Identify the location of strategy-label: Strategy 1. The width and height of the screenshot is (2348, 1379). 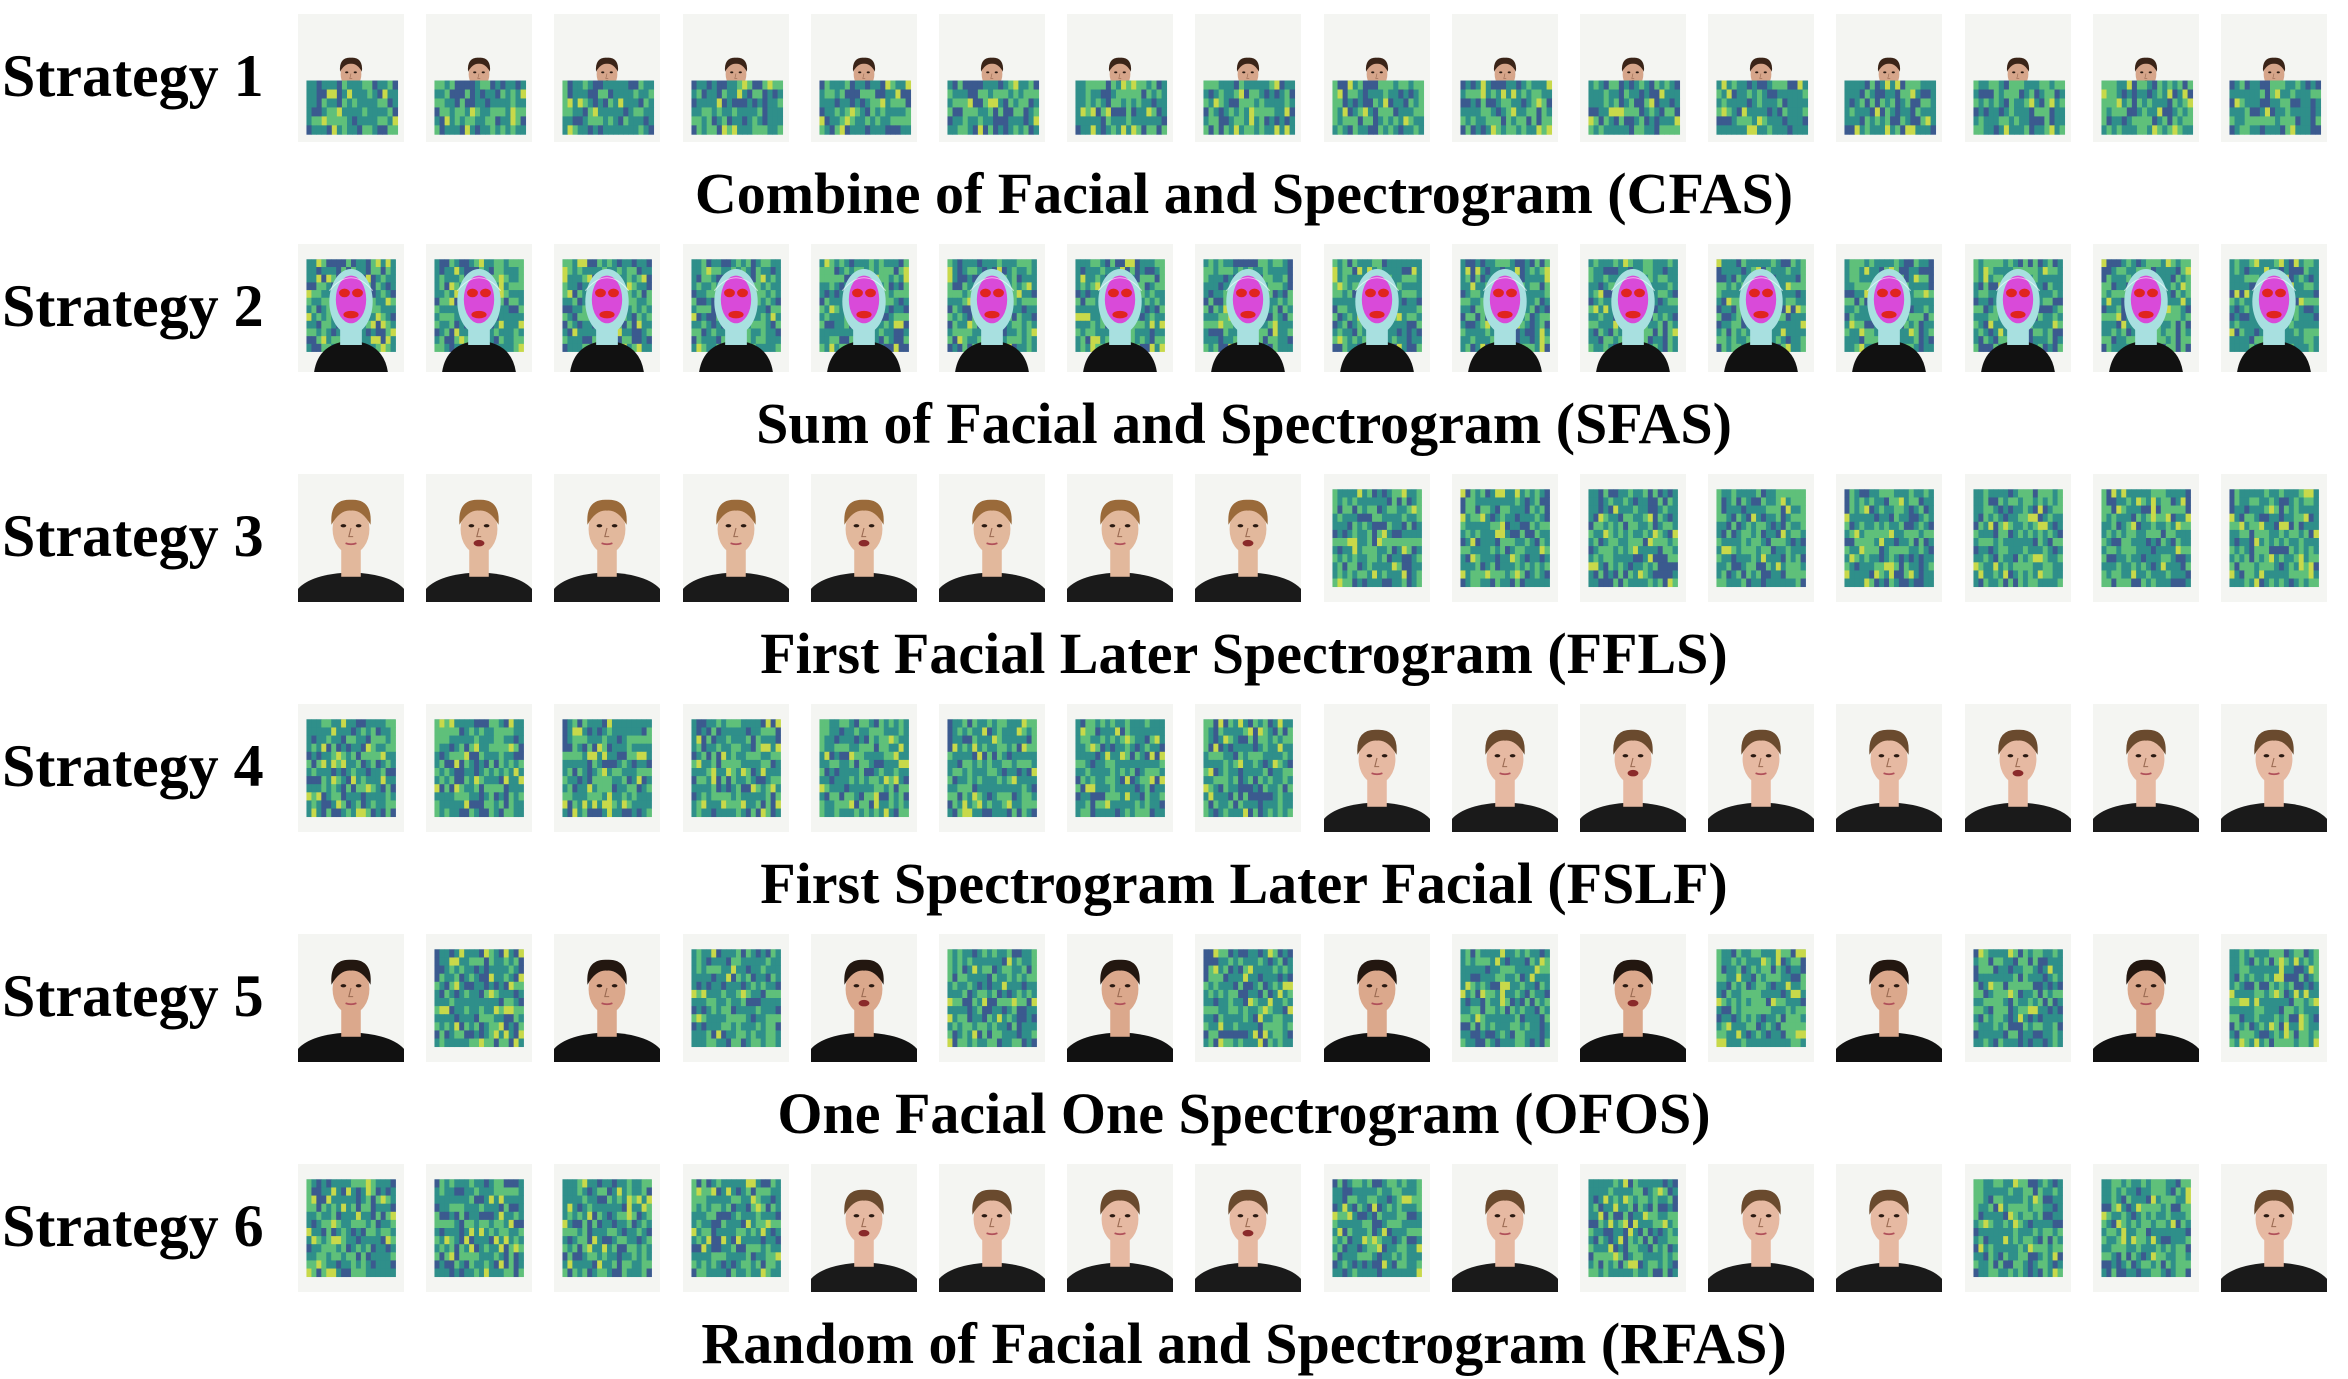
(133, 76).